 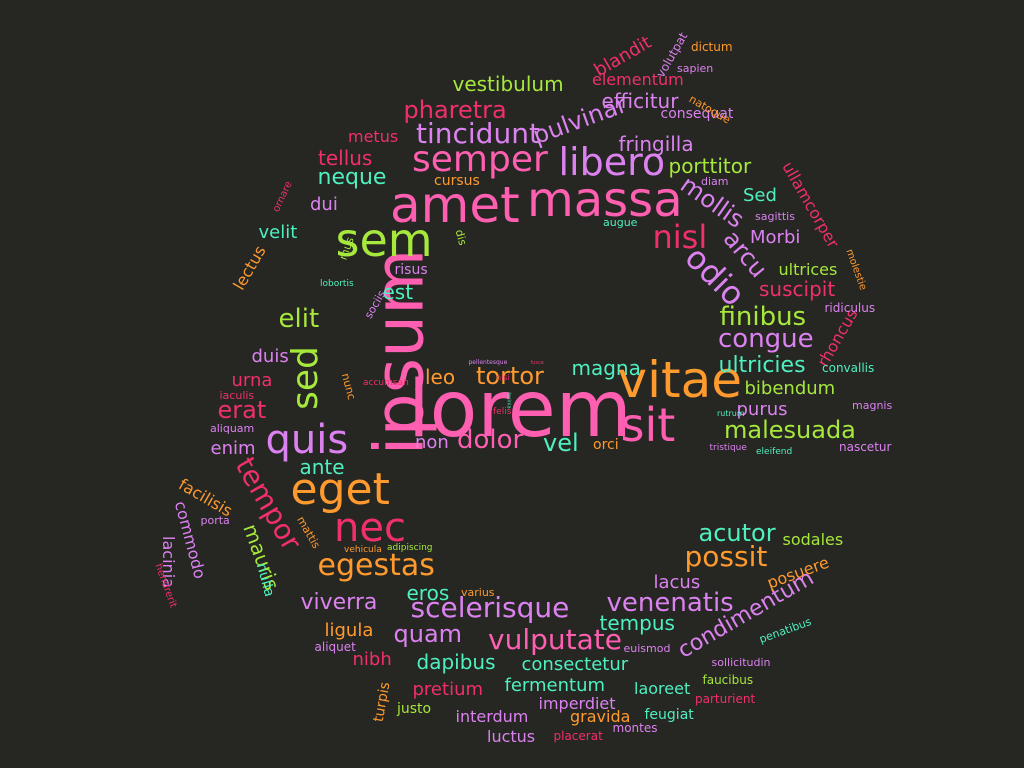 What do you see at coordinates (511, 736) in the screenshot?
I see `word-72: luctus` at bounding box center [511, 736].